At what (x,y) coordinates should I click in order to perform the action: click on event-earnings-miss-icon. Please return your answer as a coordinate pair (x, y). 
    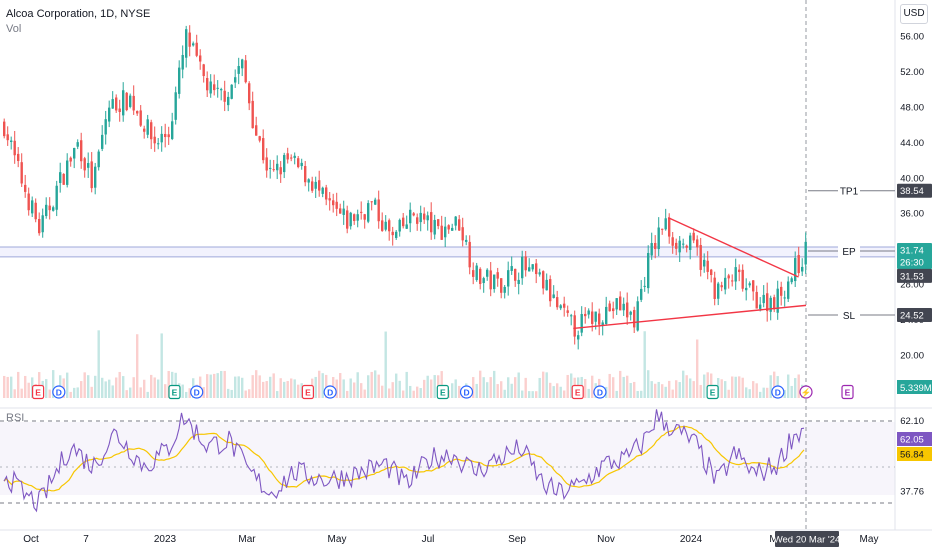
    Looking at the image, I should click on (577, 392).